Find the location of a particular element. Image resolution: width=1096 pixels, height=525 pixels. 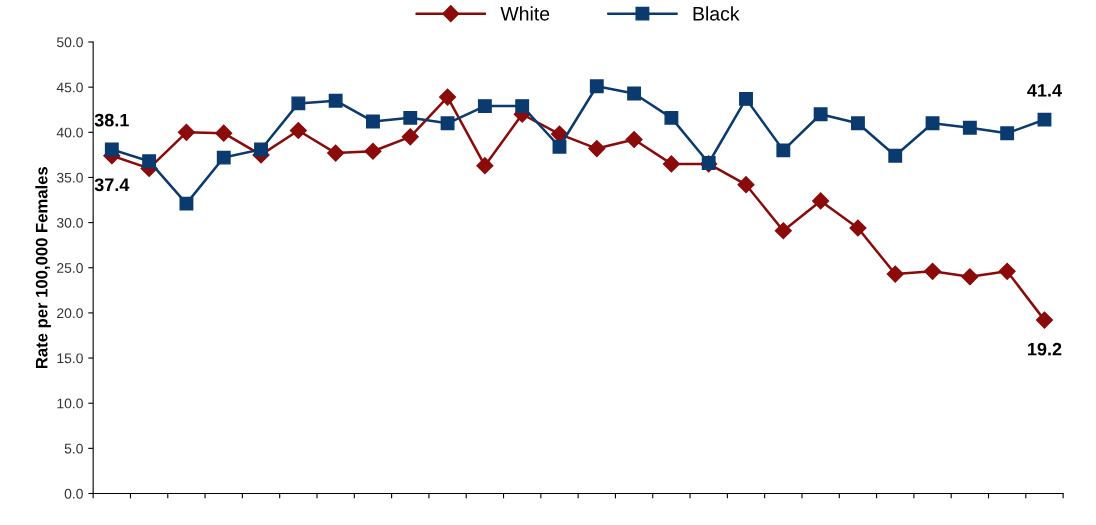

y-tick-label: 35.0 is located at coordinates (69, 177).